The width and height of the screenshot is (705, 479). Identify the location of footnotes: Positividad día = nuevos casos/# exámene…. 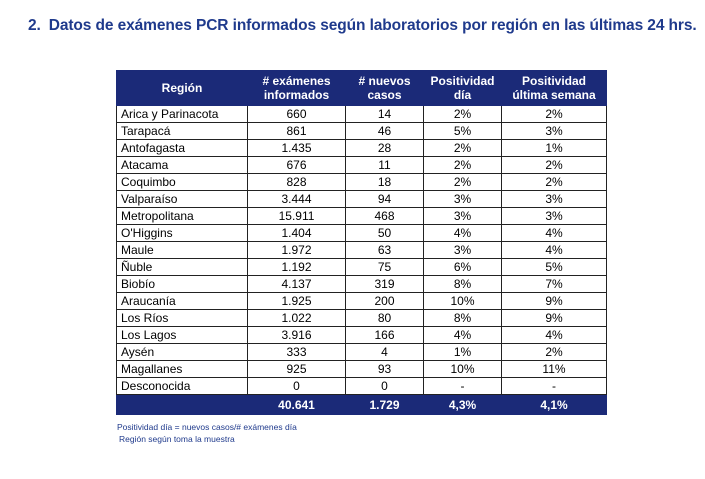
(207, 433).